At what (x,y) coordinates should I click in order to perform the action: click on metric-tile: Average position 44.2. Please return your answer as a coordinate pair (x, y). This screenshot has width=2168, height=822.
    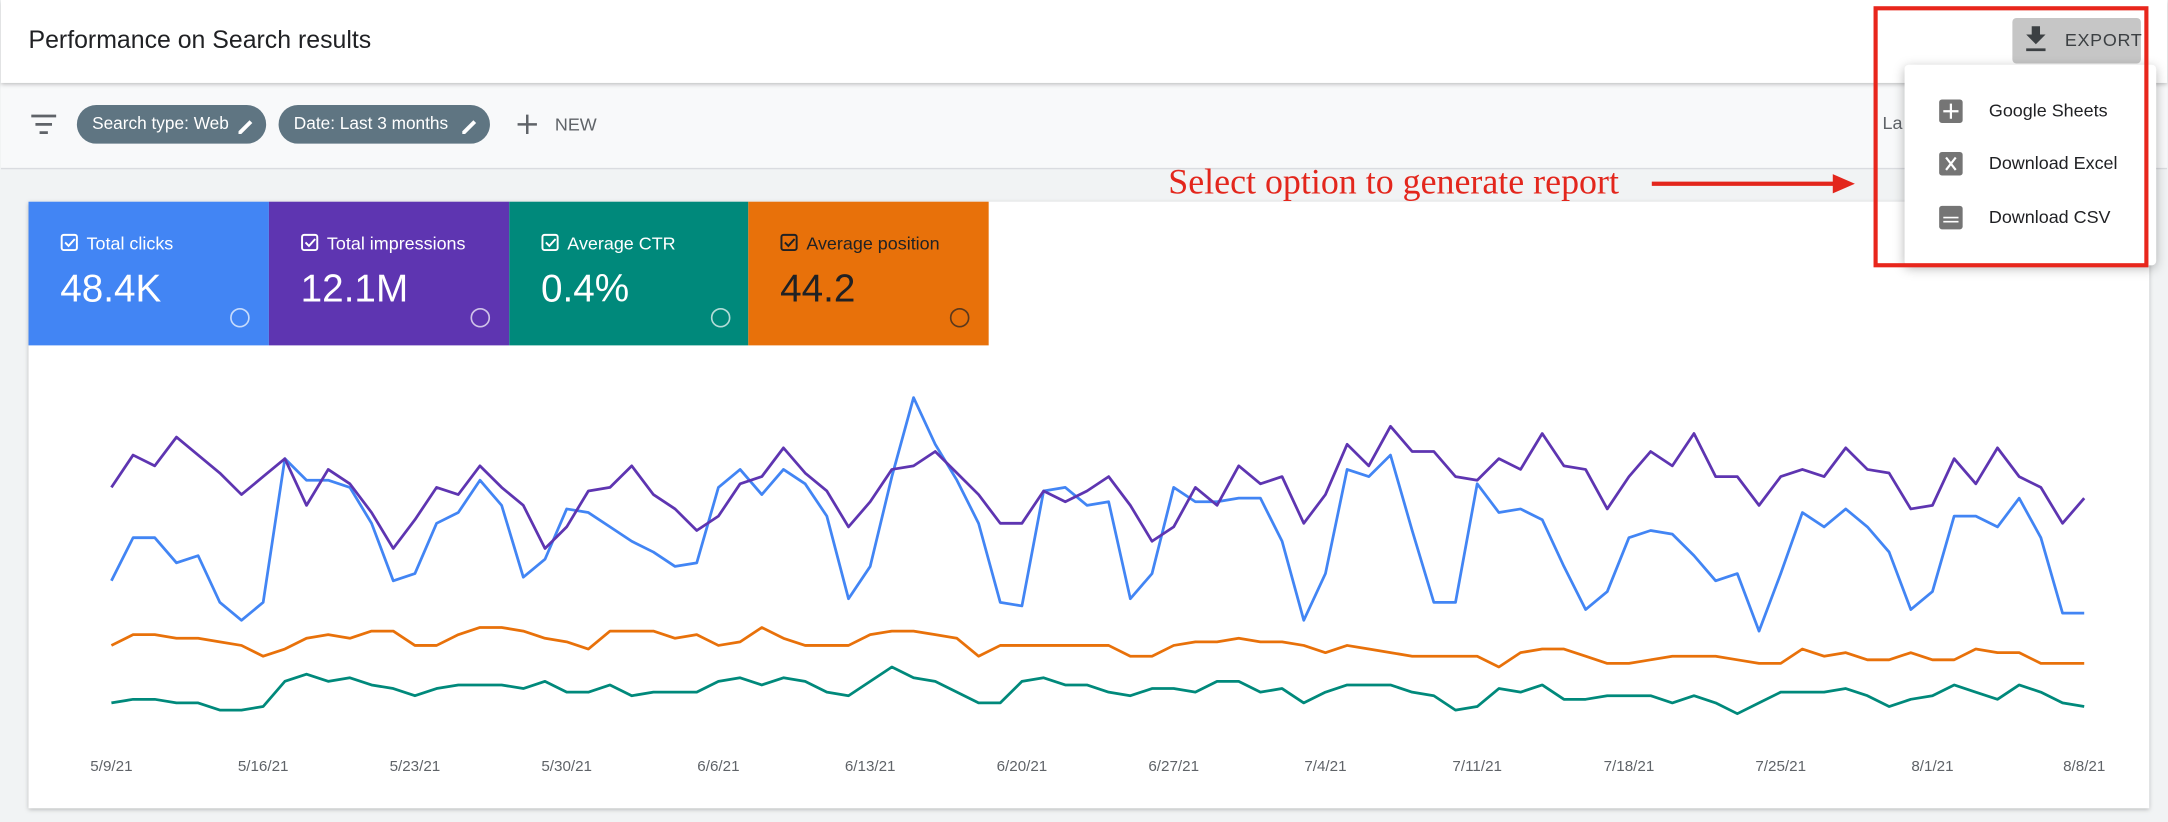
    Looking at the image, I should click on (868, 273).